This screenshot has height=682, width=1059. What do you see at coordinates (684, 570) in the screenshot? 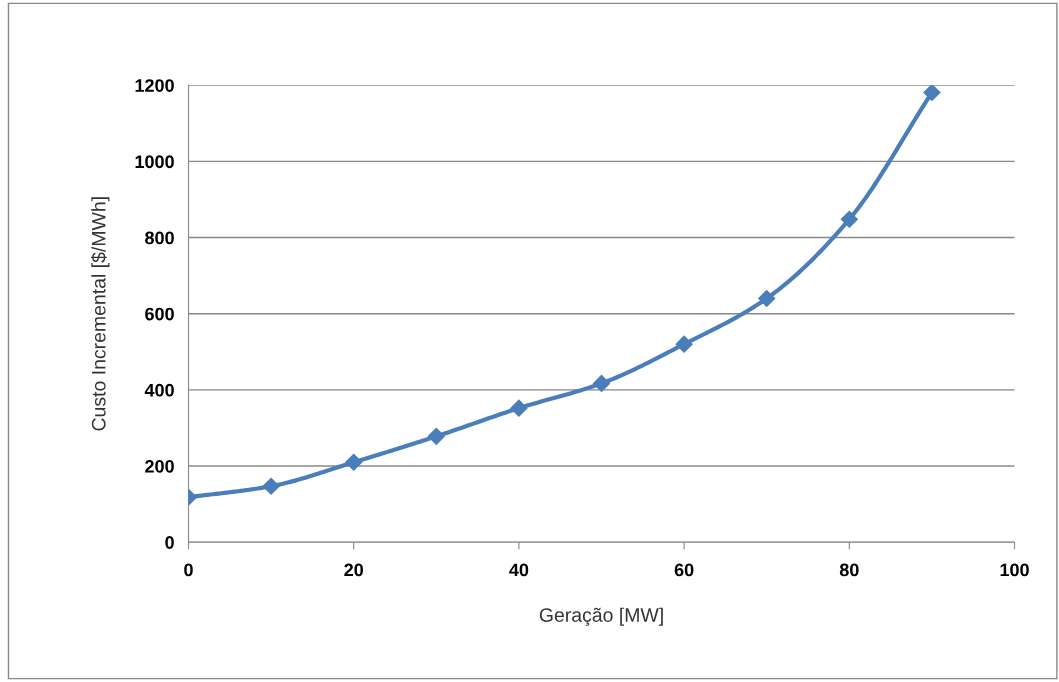
I see `x-tick-label: 60` at bounding box center [684, 570].